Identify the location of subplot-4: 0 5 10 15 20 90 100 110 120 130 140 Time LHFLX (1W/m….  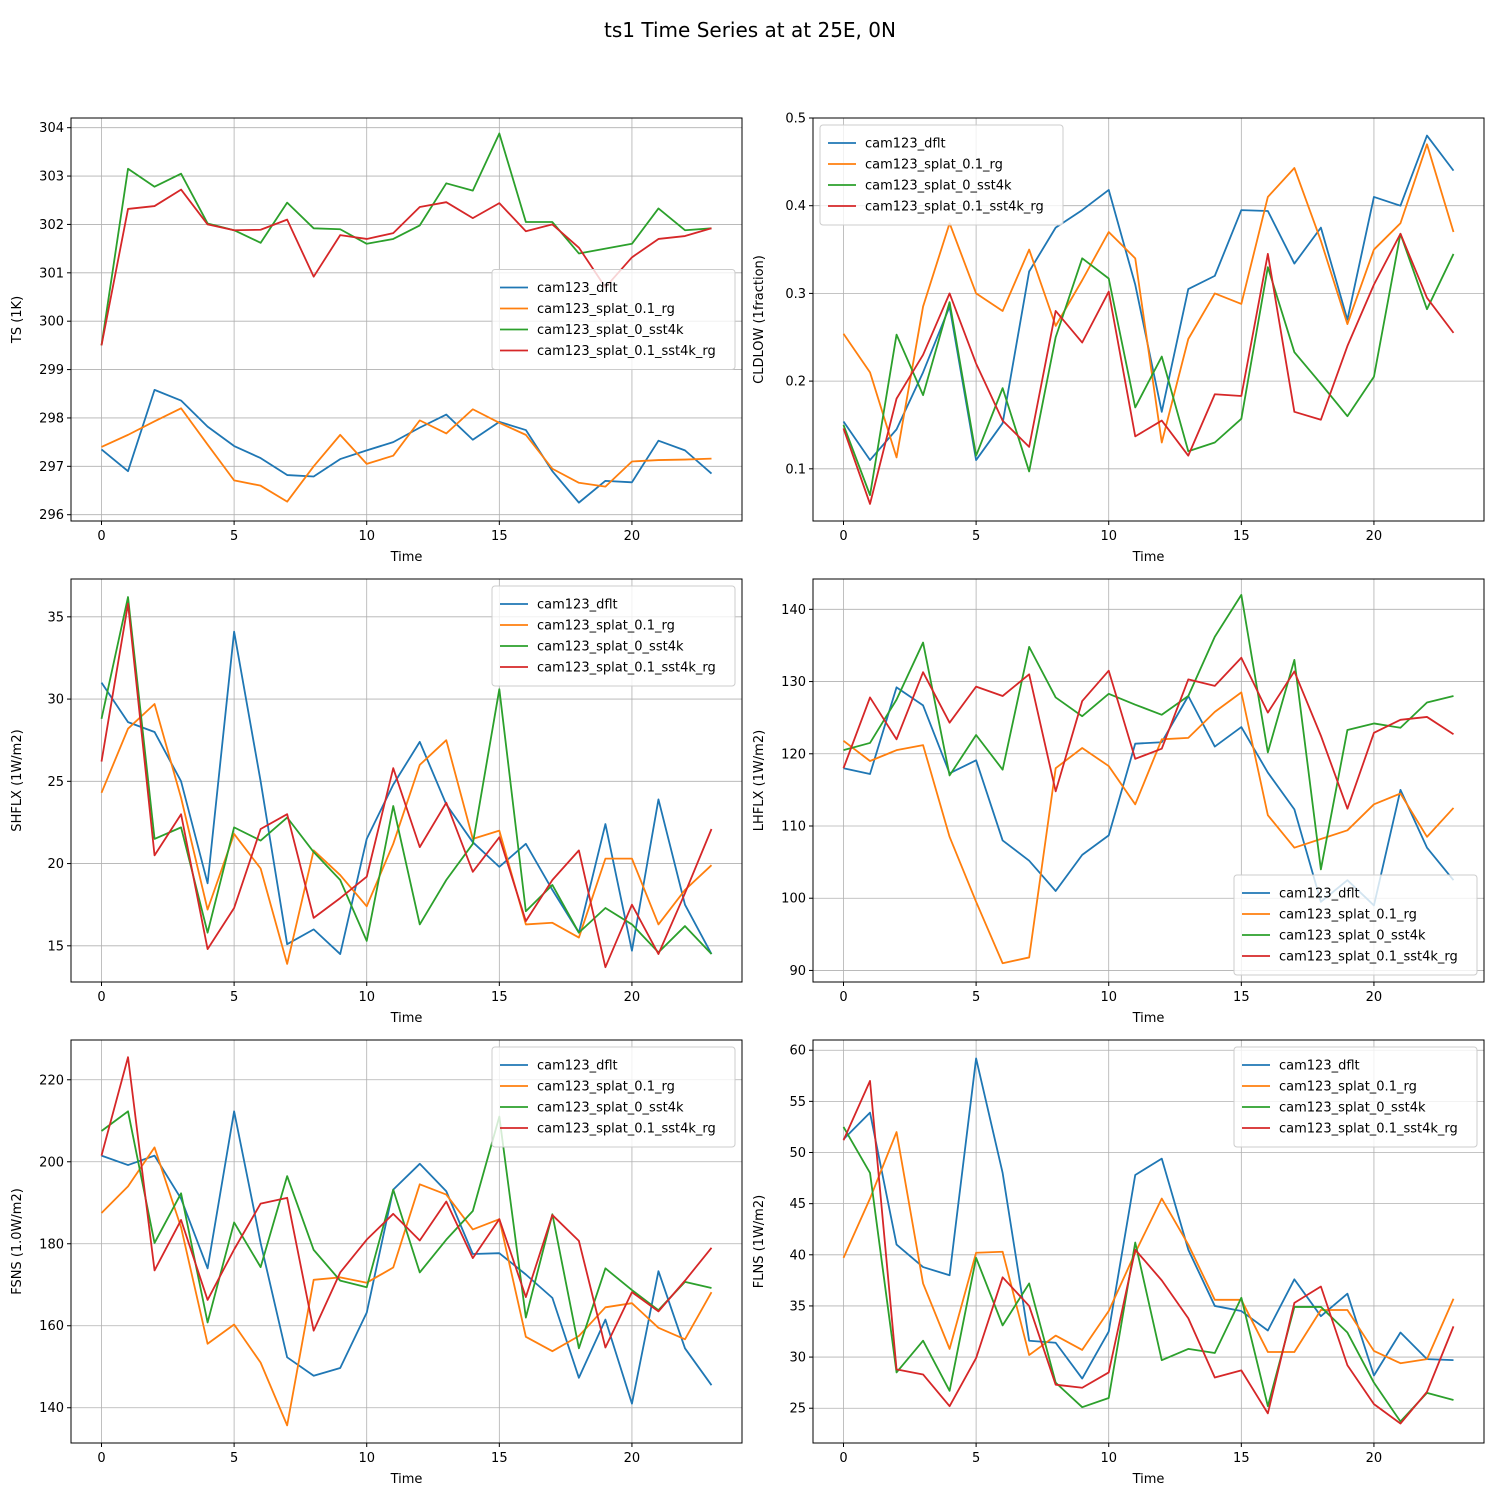
(1118, 802).